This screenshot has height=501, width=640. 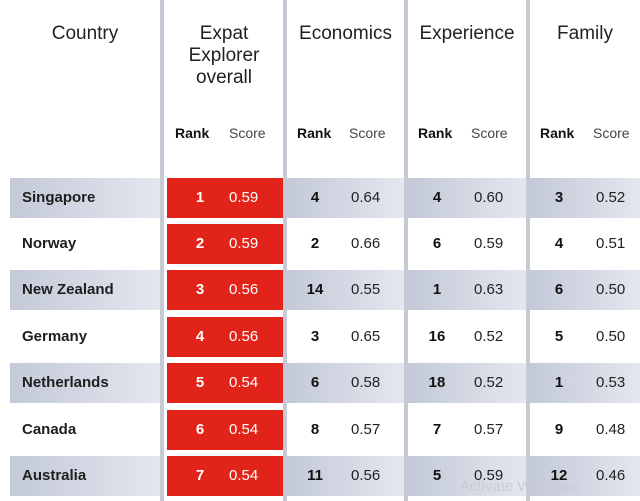 I want to click on family-rank: 6, so click(x=559, y=289).